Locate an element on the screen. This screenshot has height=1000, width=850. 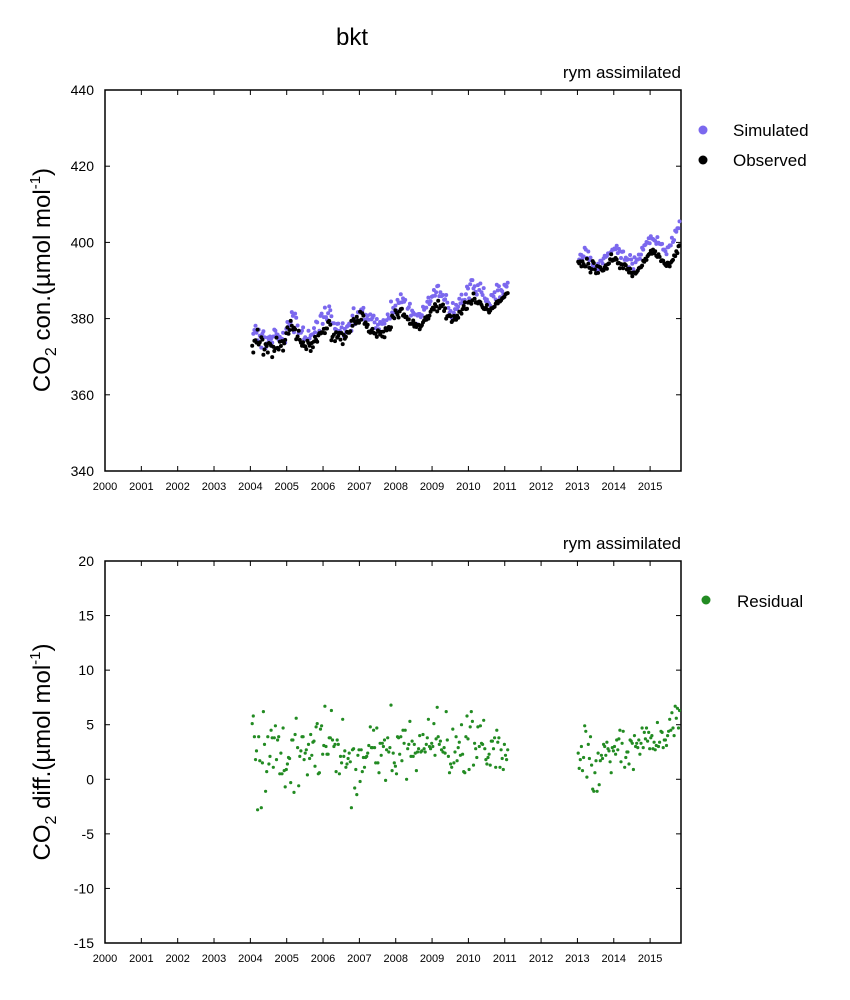
y-tick-label: 0 is located at coordinates (90, 779).